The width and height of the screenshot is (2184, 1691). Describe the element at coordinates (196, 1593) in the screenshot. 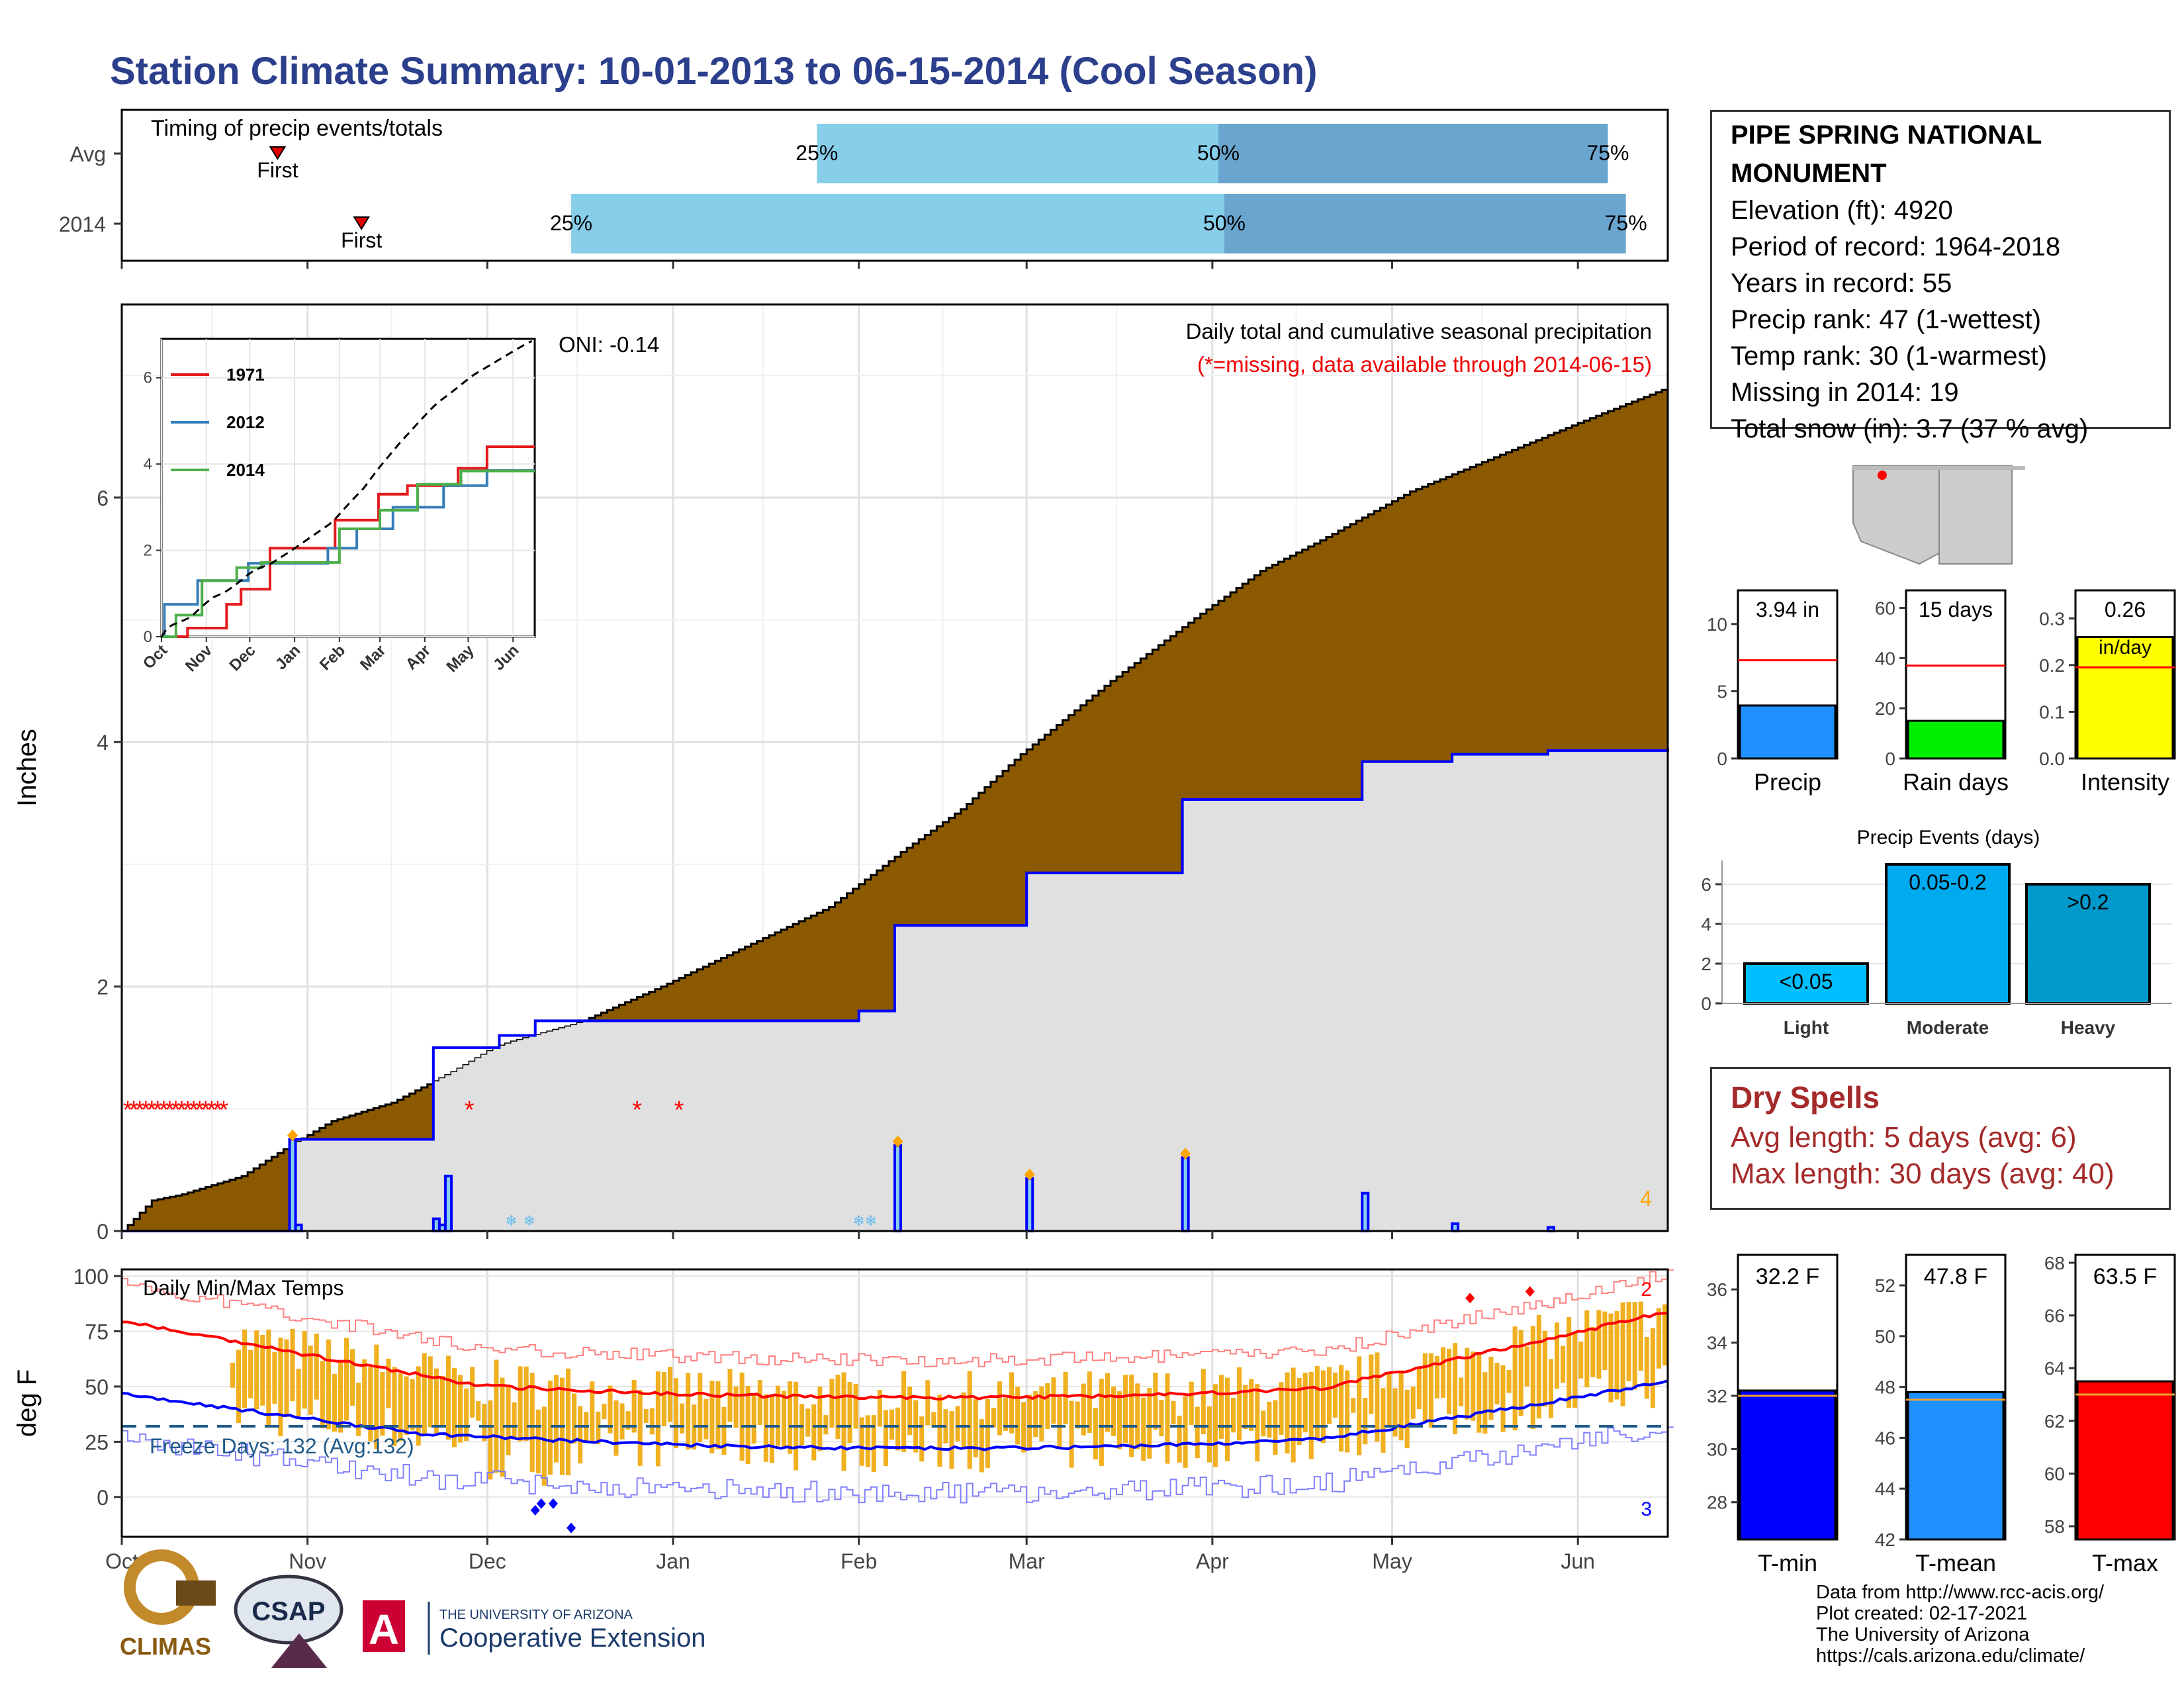

I see `climas-logo-icon` at that location.